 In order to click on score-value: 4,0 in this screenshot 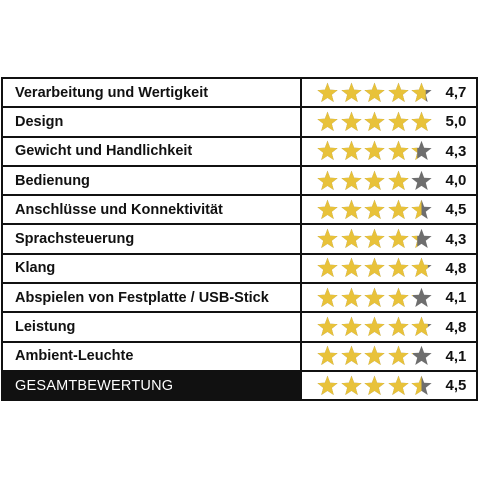, I will do `click(456, 181)`.